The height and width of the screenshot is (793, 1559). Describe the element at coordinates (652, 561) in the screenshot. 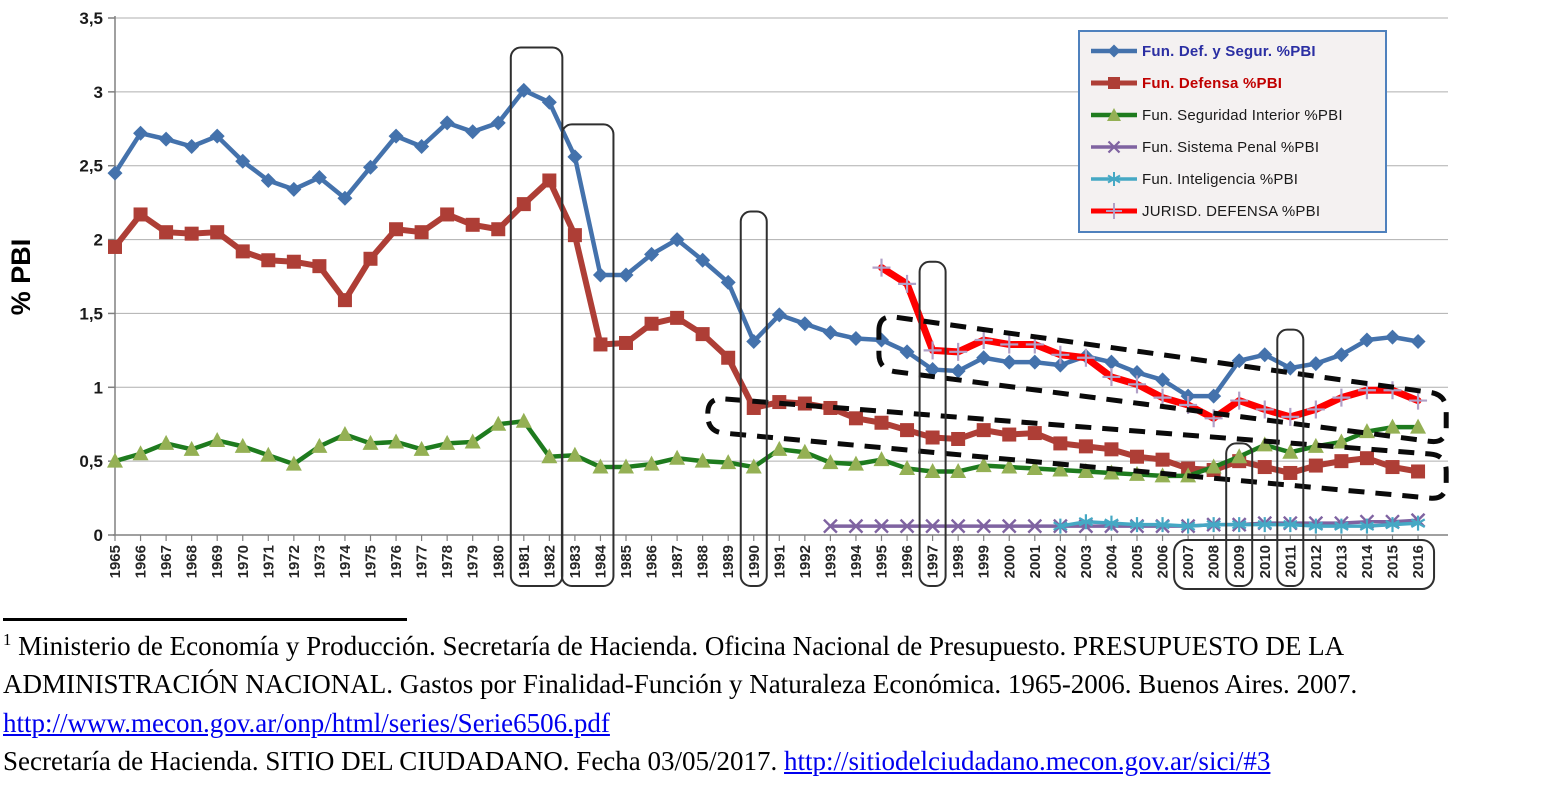

I see `x-tick-label-1986: 1986` at that location.